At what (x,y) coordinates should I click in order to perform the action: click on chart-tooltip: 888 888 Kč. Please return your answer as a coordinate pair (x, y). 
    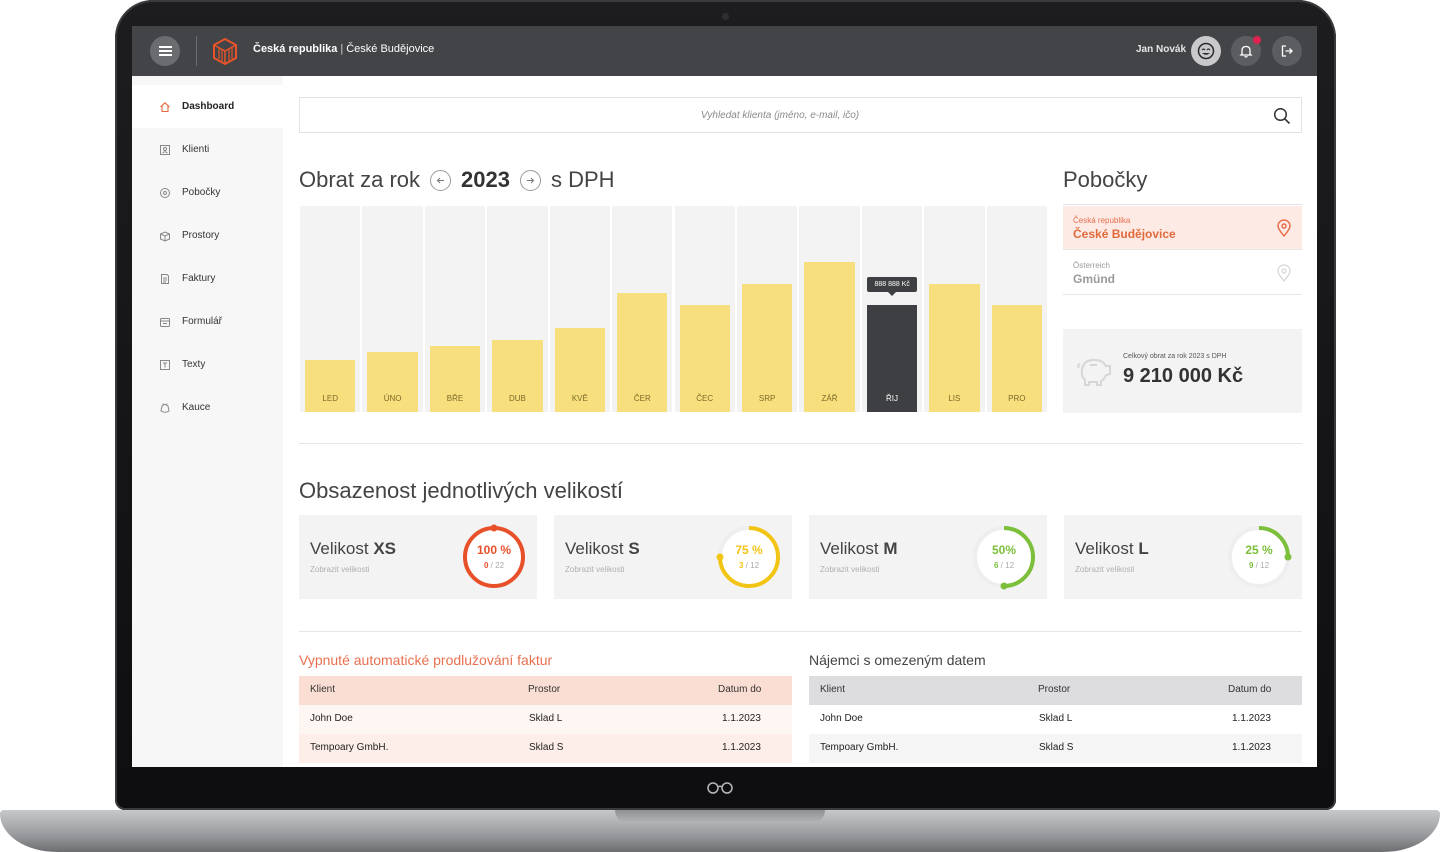
    Looking at the image, I should click on (892, 286).